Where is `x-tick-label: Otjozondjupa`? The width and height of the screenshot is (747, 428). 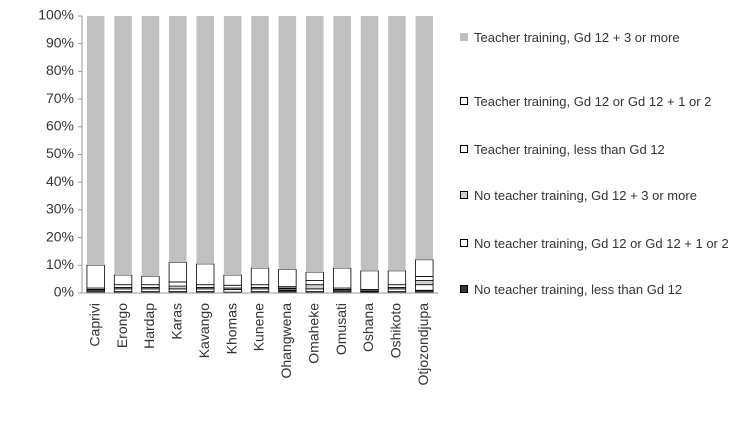
x-tick-label: Otjozondjupa is located at coordinates (423, 344).